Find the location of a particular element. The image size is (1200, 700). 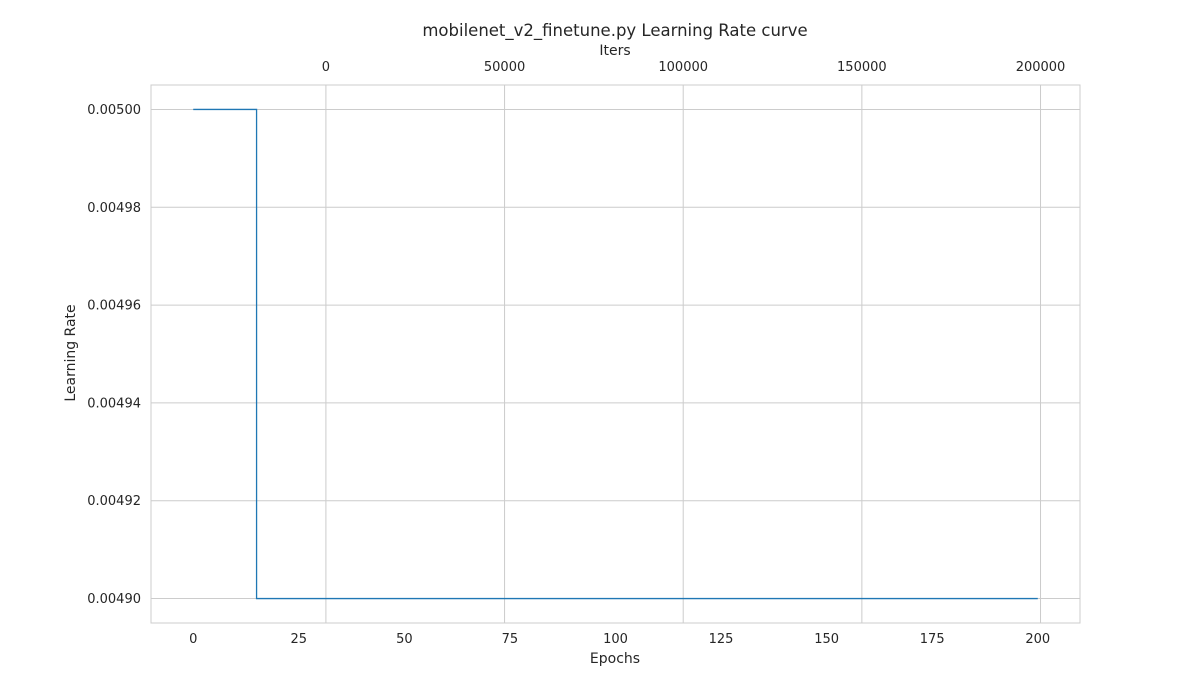

x-axis-label: Epochs is located at coordinates (615, 659).